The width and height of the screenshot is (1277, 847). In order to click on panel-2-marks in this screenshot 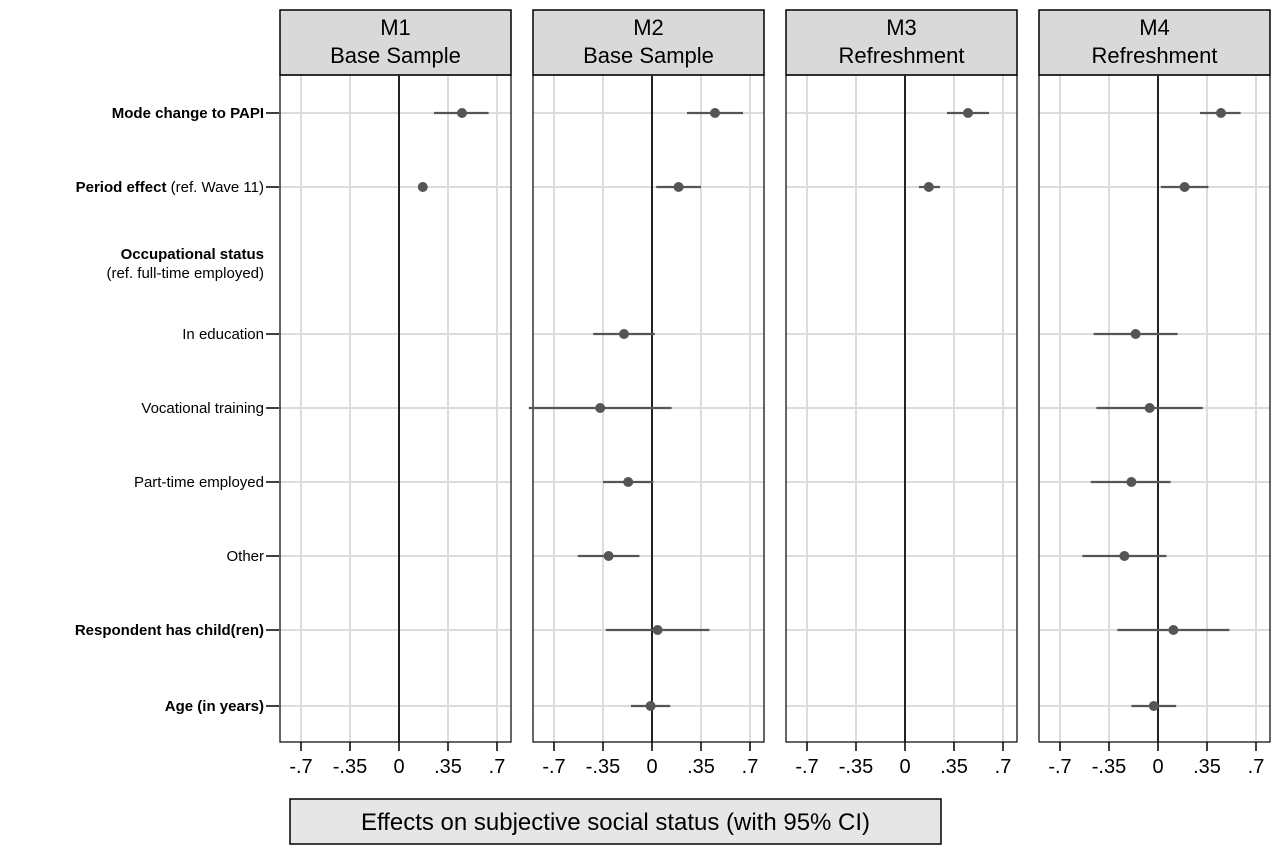, I will do `click(946, 408)`.